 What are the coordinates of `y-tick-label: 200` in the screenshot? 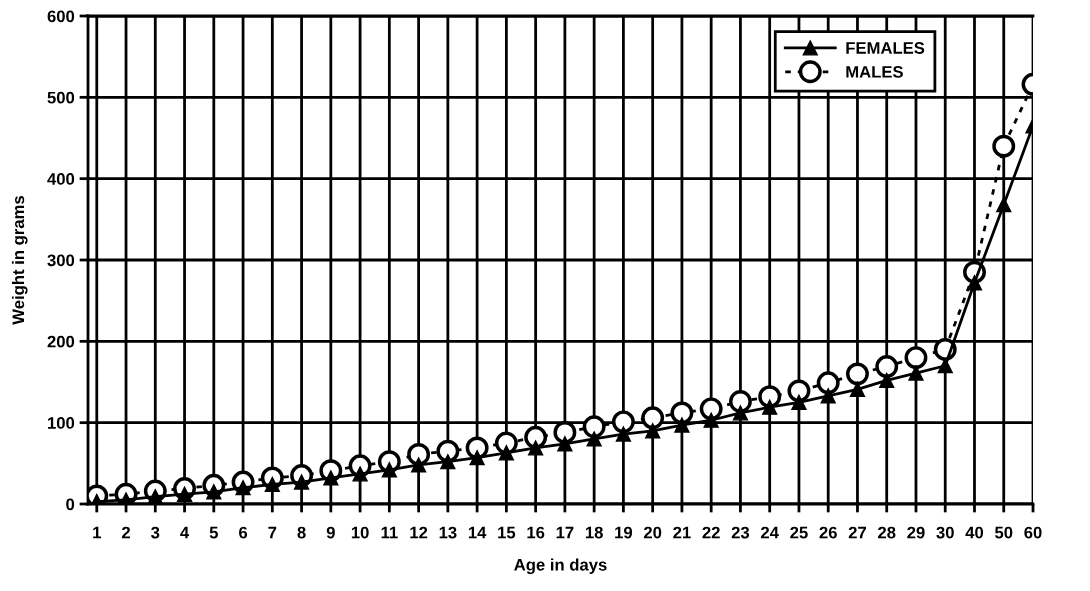 It's located at (61, 341).